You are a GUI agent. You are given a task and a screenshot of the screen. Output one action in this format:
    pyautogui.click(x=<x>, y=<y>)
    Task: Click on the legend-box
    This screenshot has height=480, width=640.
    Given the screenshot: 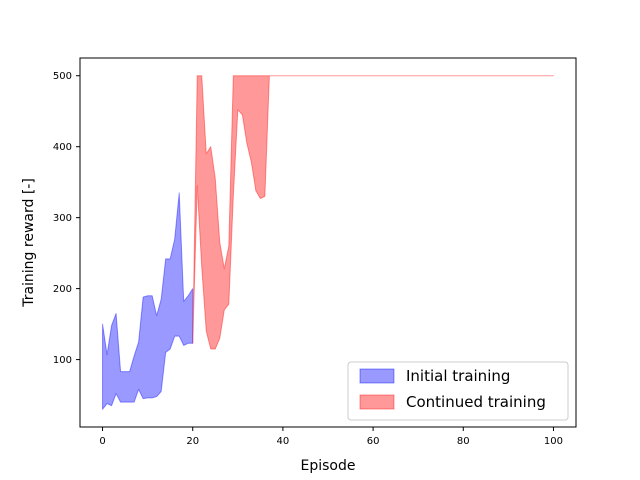 What is the action you would take?
    pyautogui.click(x=458, y=391)
    